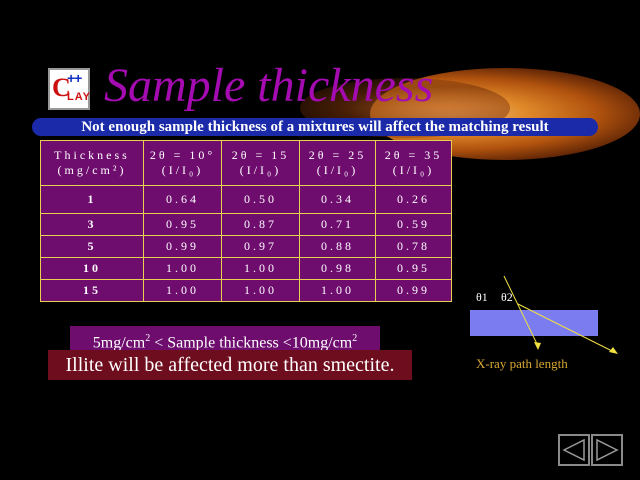 This screenshot has height=480, width=640. I want to click on theta1-label: θ1, so click(482, 297).